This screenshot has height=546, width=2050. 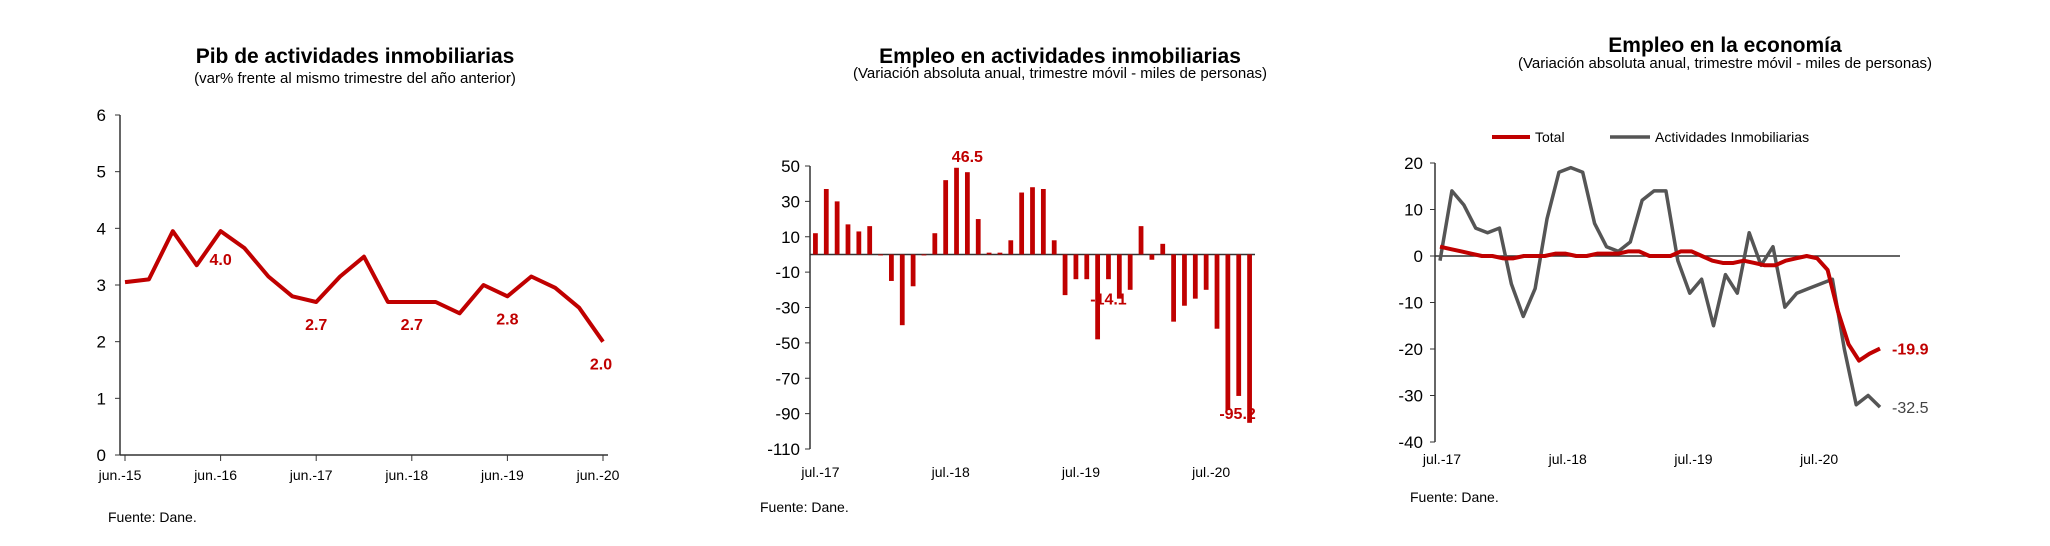 I want to click on inmobiliarias-series-line, so click(x=1660, y=287).